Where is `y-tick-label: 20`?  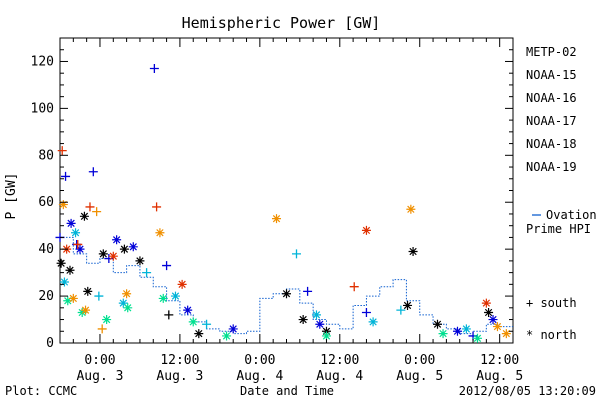 y-tick-label: 20 is located at coordinates (46, 296).